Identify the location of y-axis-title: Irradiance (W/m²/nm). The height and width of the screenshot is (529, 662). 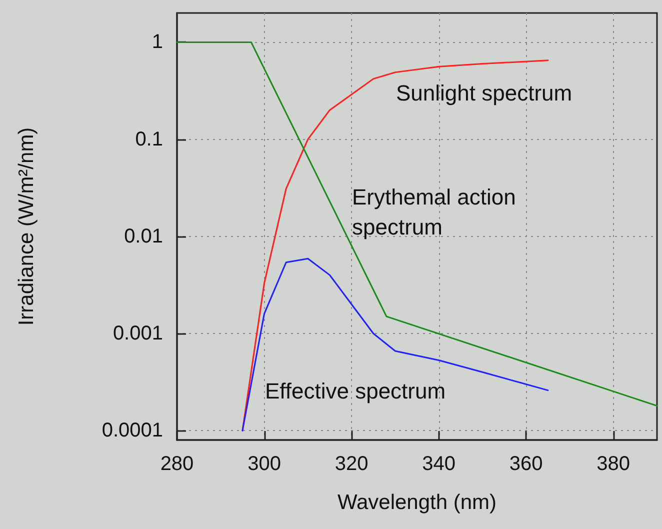
(26, 226).